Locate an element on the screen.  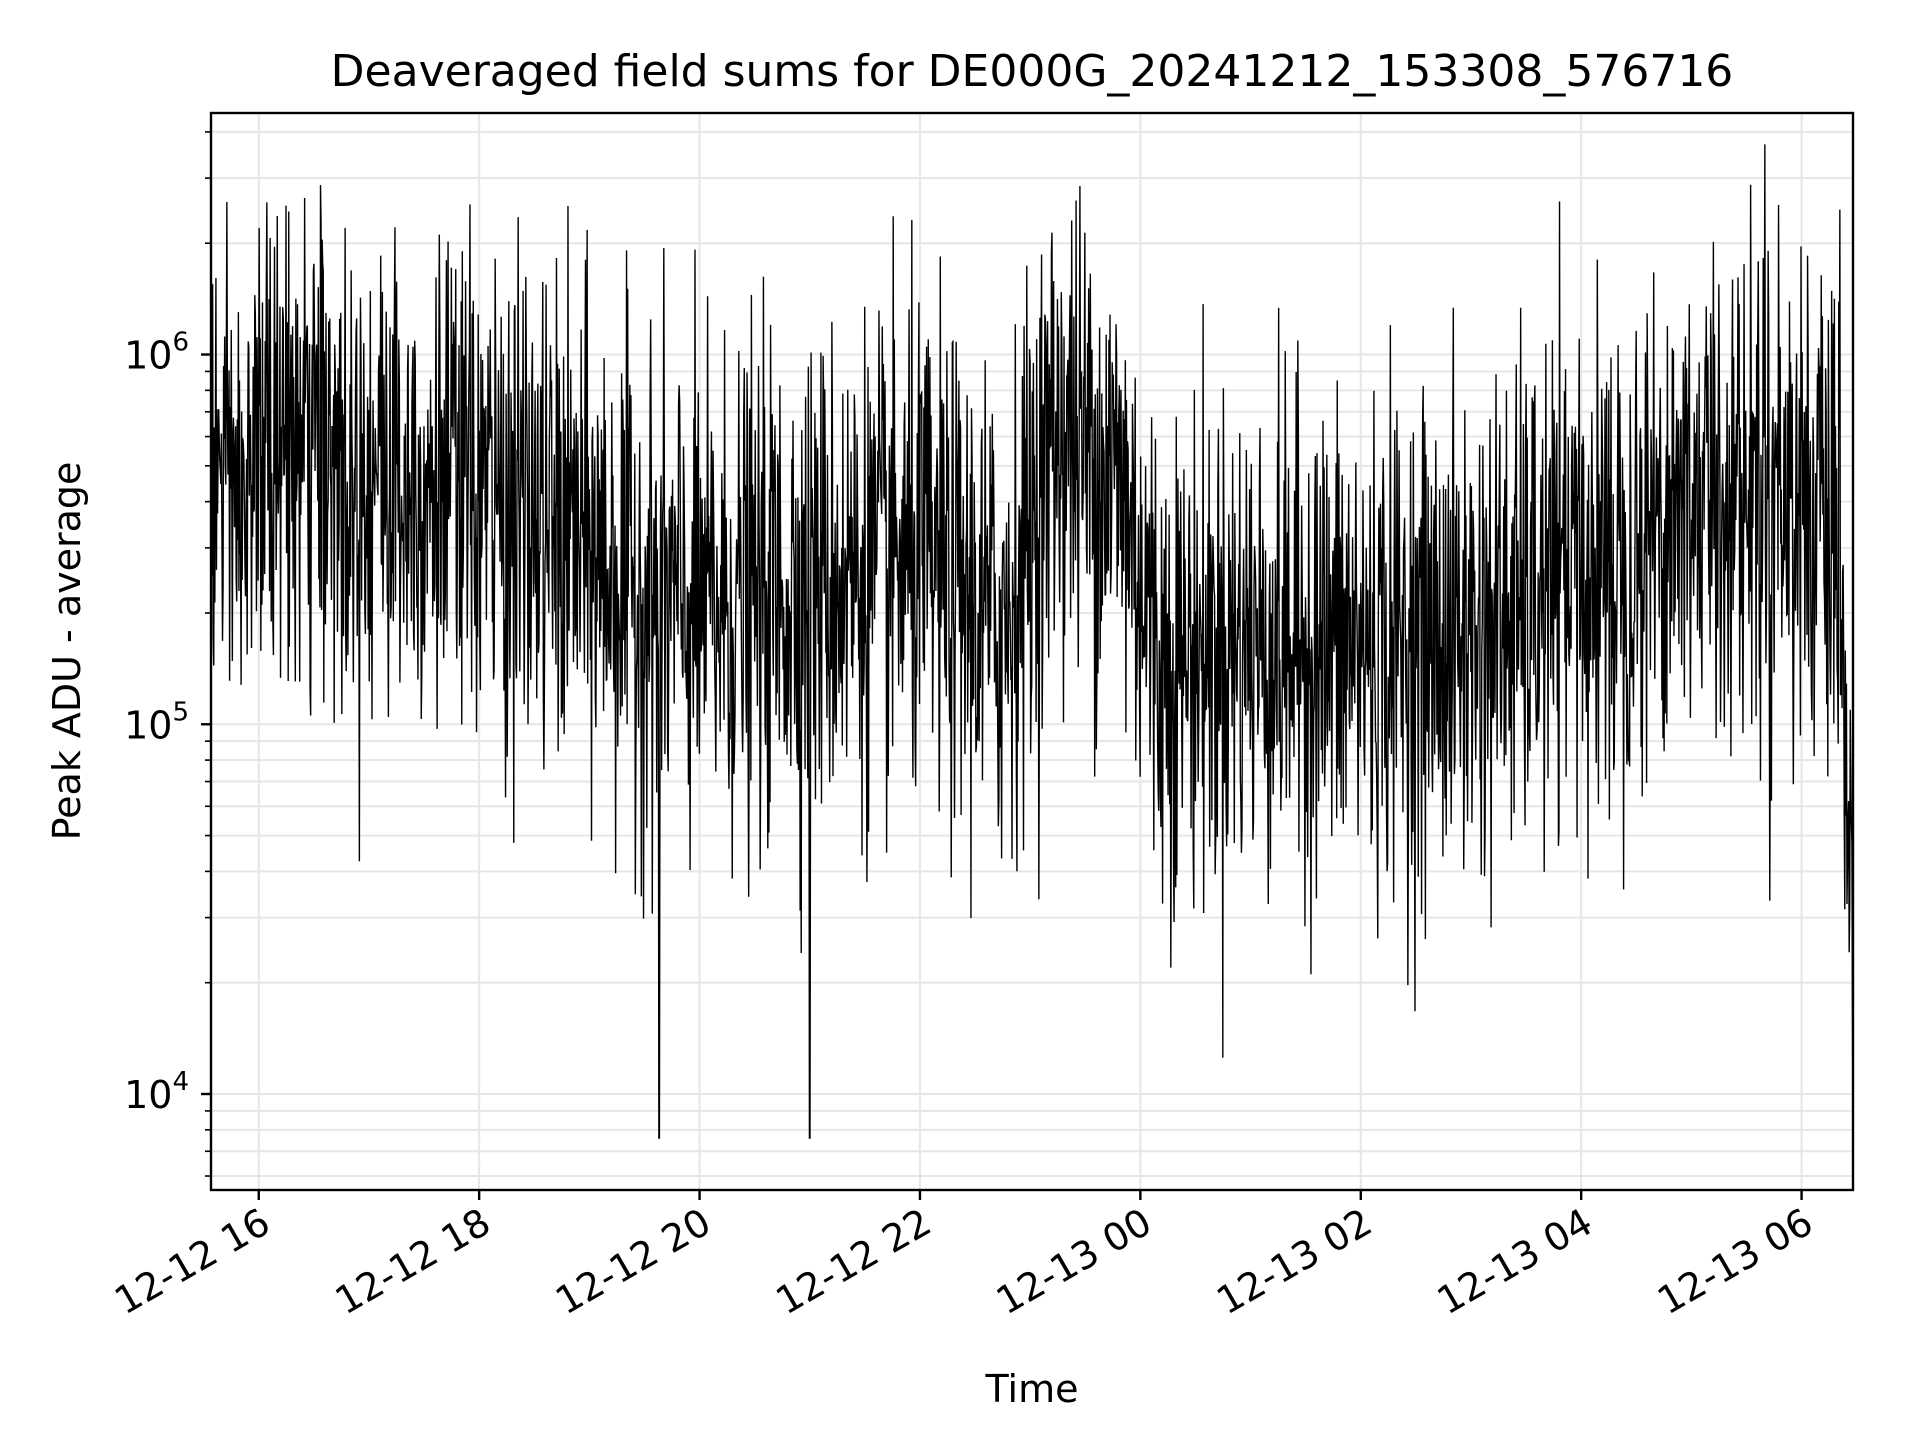
x-tick-label: 12-12 22 is located at coordinates (853, 1262).